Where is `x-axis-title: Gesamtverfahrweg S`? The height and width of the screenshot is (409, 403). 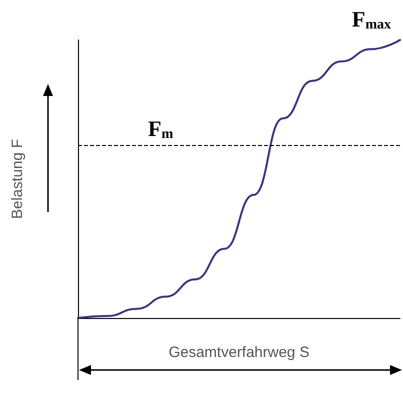 x-axis-title: Gesamtverfahrweg S is located at coordinates (239, 352).